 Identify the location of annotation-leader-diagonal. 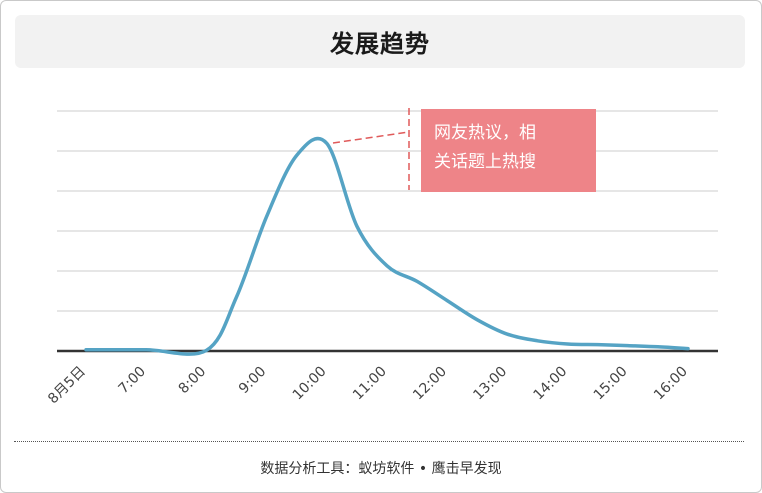
(371, 137).